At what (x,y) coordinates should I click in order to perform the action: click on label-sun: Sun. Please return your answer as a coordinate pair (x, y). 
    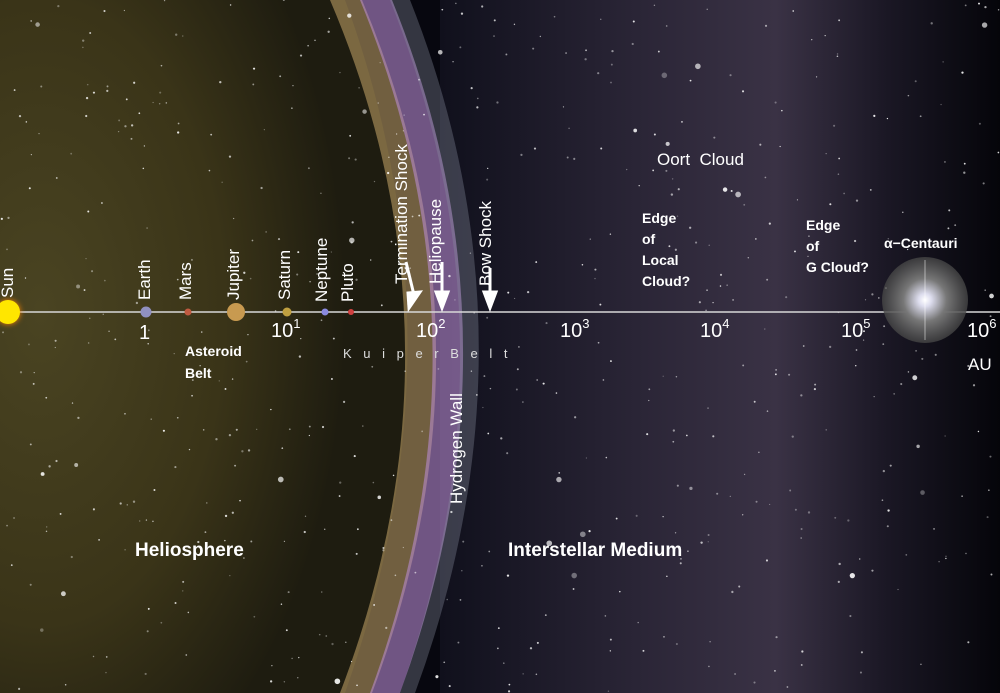
    Looking at the image, I should click on (8, 282).